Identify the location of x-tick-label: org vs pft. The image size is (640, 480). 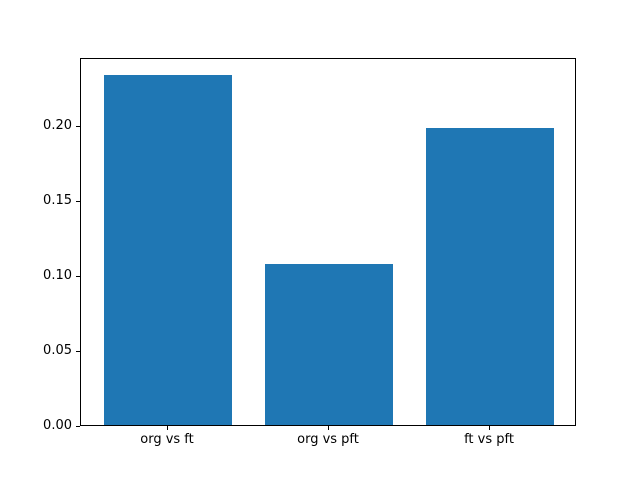
(328, 439).